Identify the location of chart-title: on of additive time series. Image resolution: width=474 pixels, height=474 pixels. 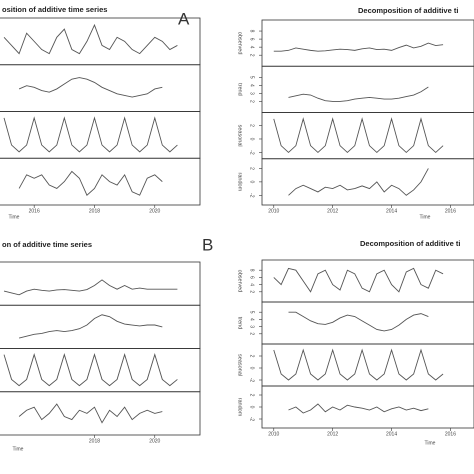
(47, 244).